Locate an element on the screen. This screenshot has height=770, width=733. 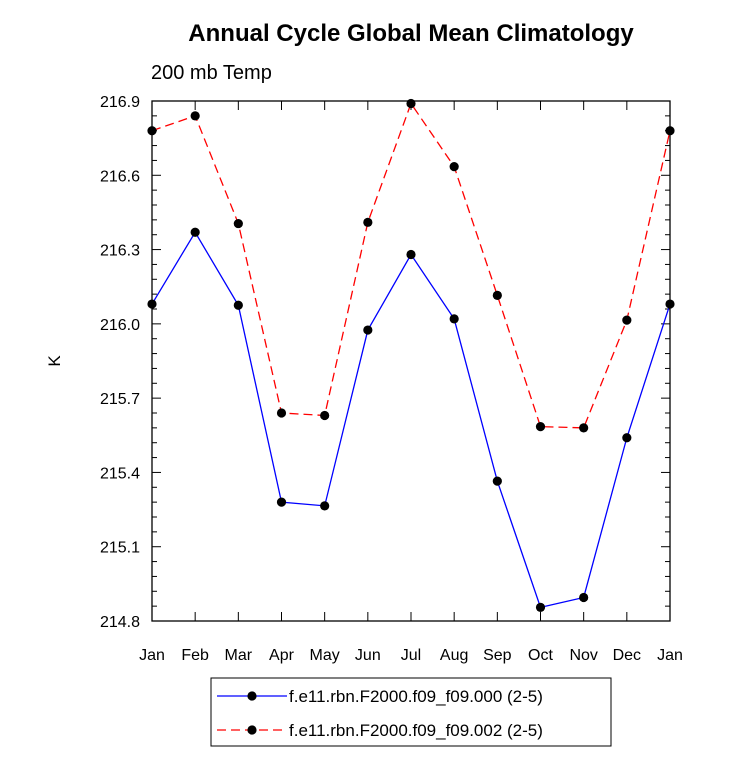
x-tick-label: Jul is located at coordinates (411, 655).